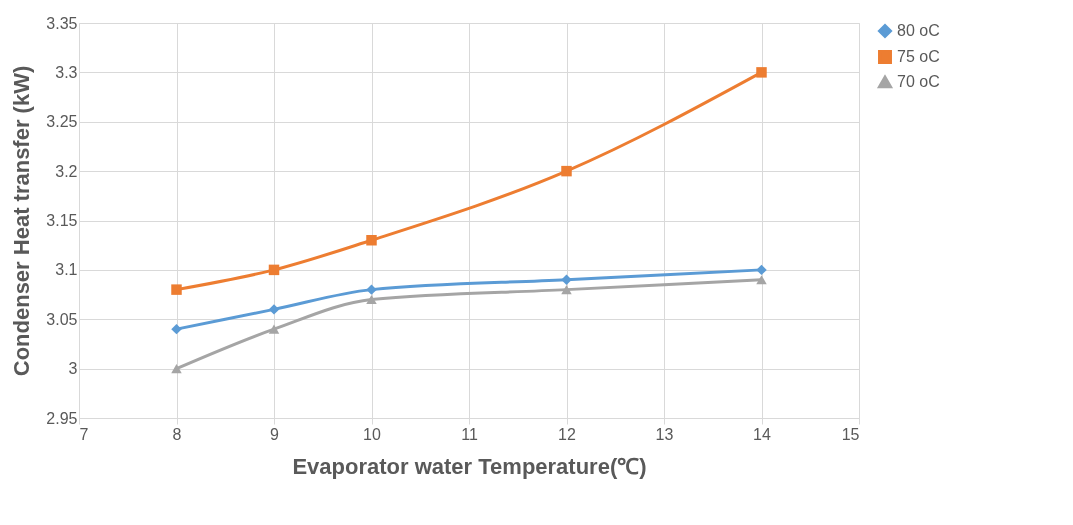 The width and height of the screenshot is (1073, 525). I want to click on legend-label: 75 oC, so click(918, 56).